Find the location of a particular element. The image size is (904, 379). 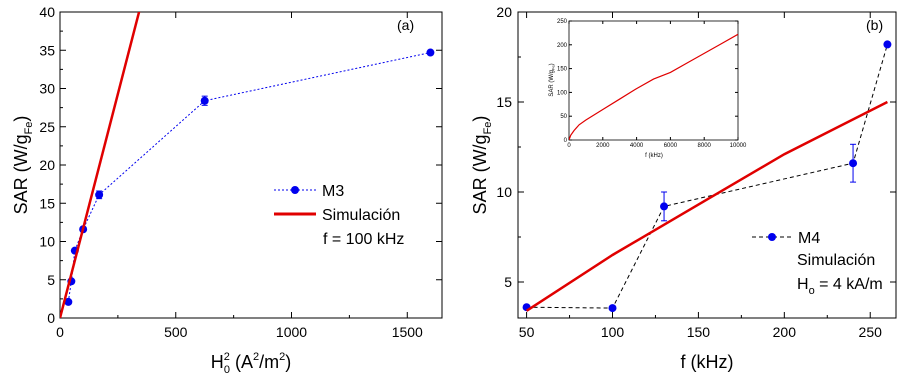

inset-y-tick-label: 200 is located at coordinates (562, 46).